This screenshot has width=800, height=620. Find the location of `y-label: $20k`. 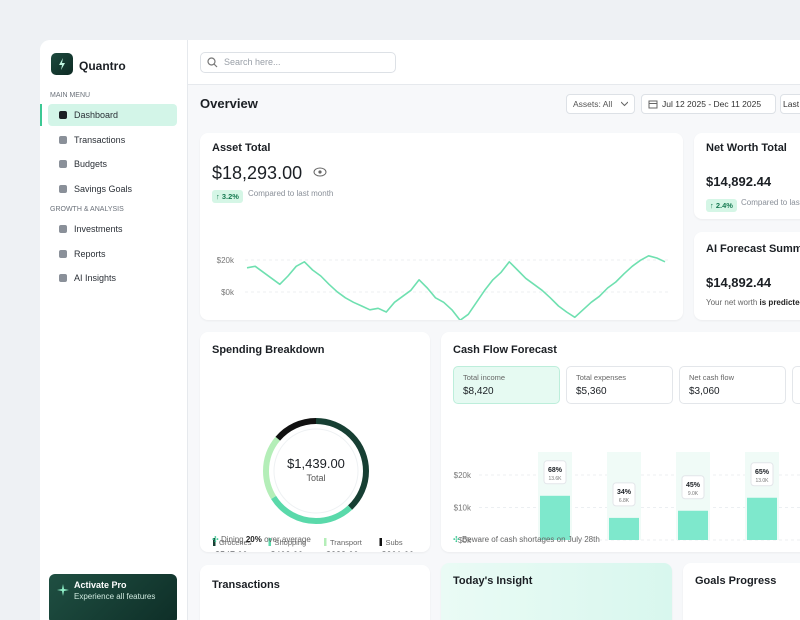

y-label: $20k is located at coordinates (226, 260).